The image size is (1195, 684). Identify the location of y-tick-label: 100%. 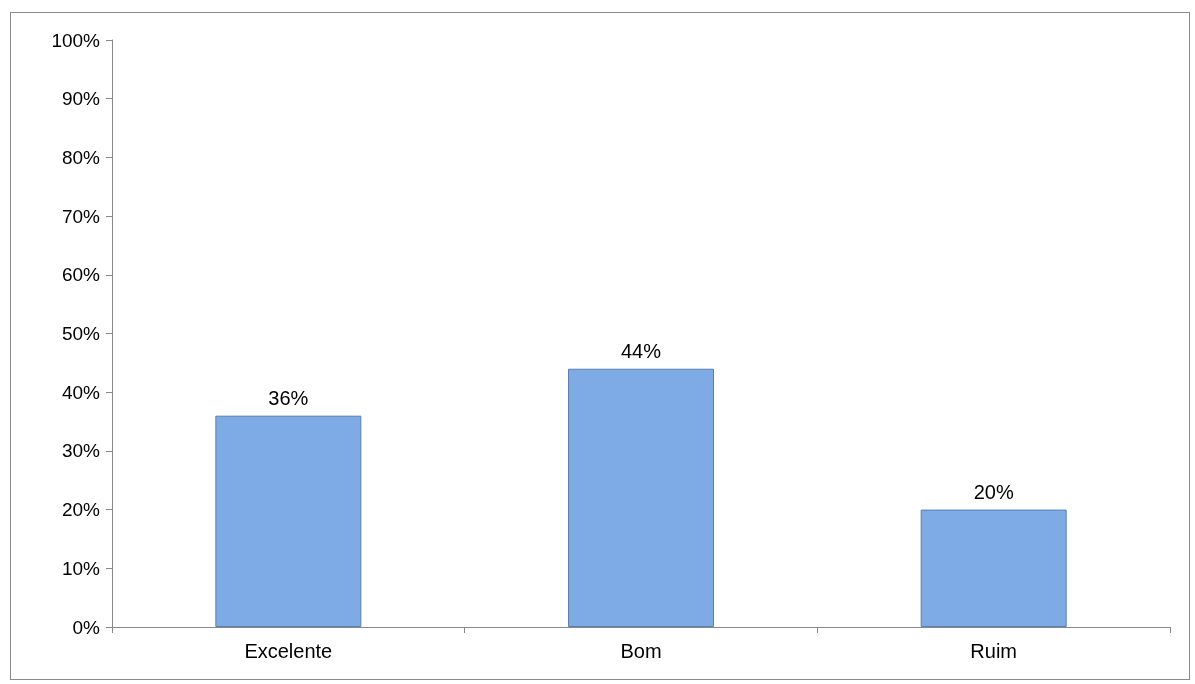
(76, 40).